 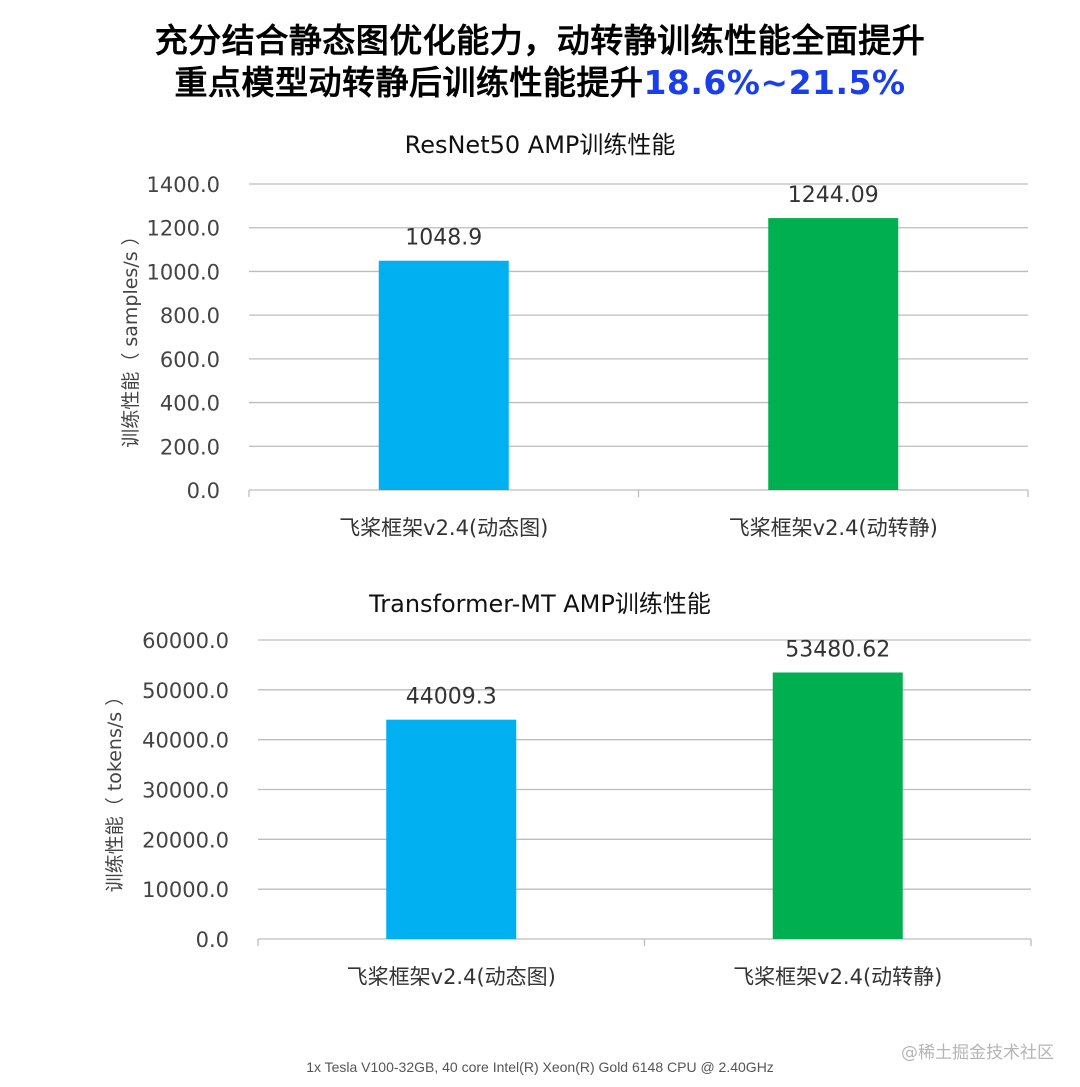 I want to click on y-tick-label: 600.0, so click(x=190, y=360).